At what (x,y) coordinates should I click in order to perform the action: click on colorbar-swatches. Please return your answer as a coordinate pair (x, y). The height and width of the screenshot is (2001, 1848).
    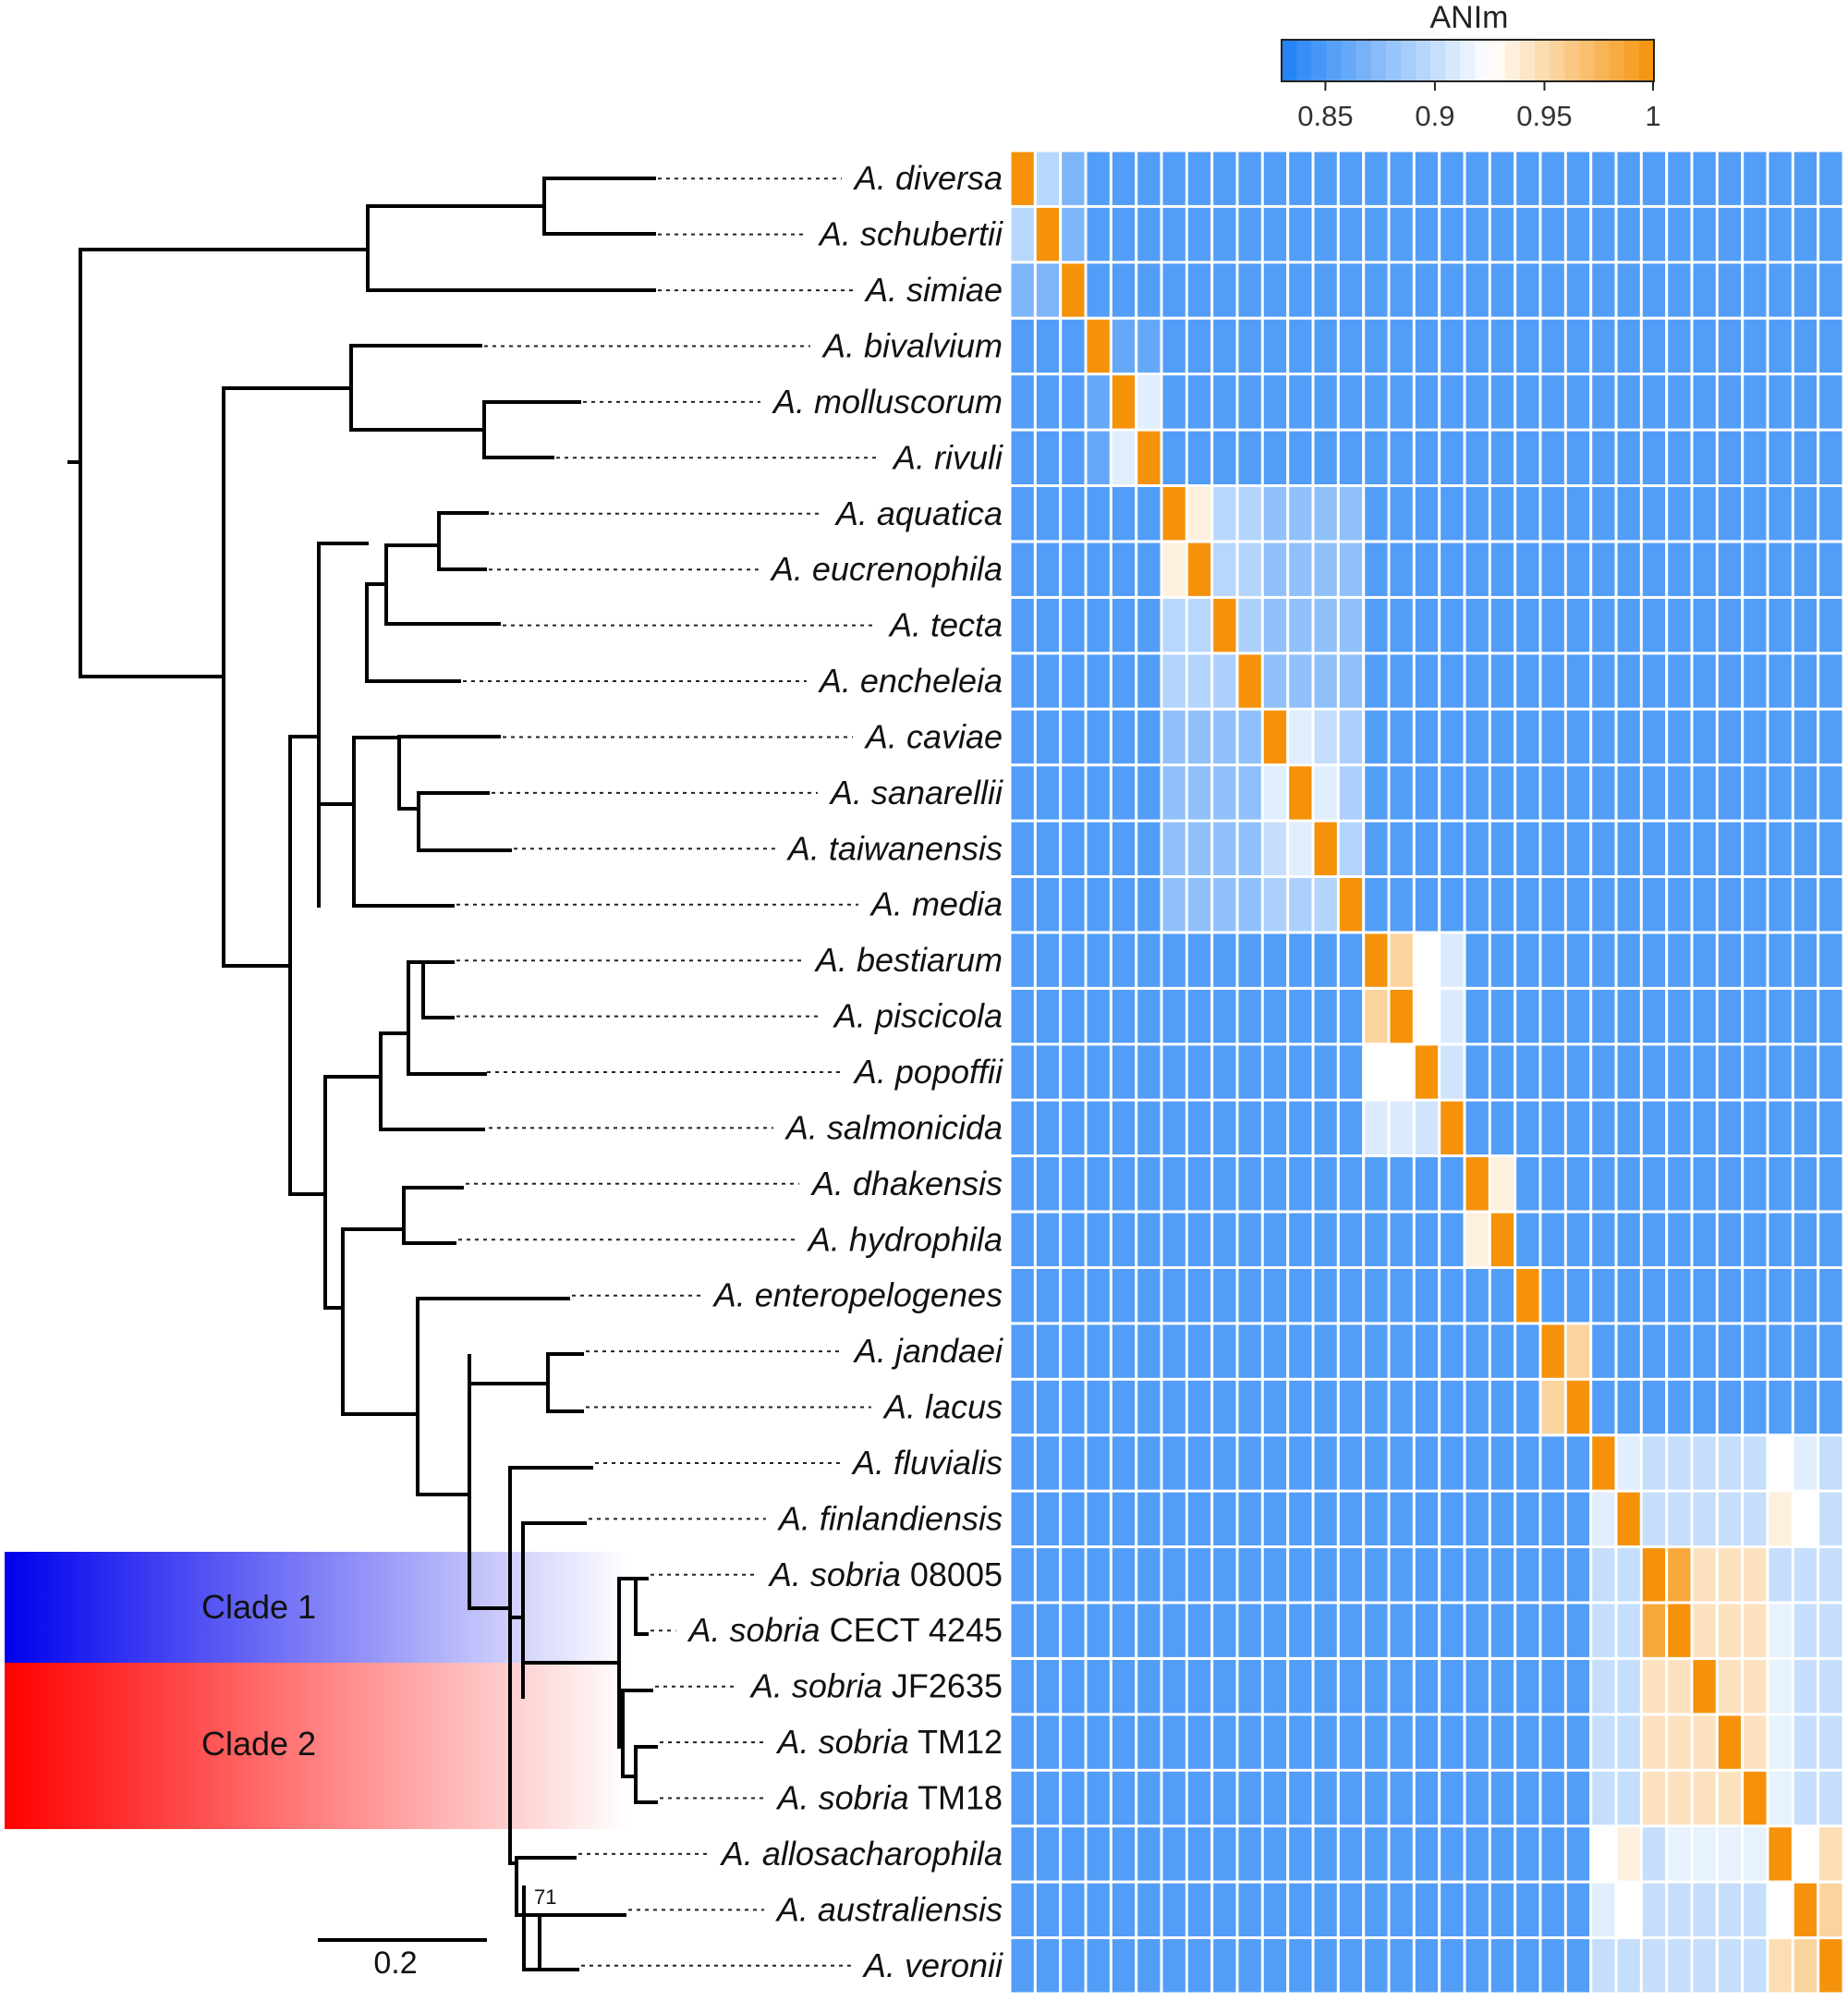
    Looking at the image, I should click on (1468, 60).